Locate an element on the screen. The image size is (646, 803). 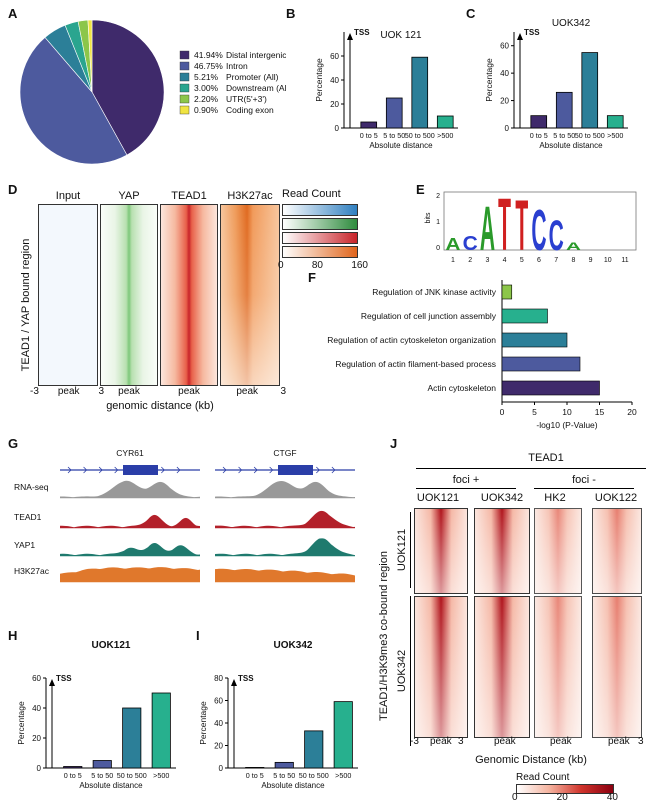
genome-tracks: CYR61 CTGF RNA-seq TEAD1 YAP1 H3K27ac is located at coordinates (184, 515).